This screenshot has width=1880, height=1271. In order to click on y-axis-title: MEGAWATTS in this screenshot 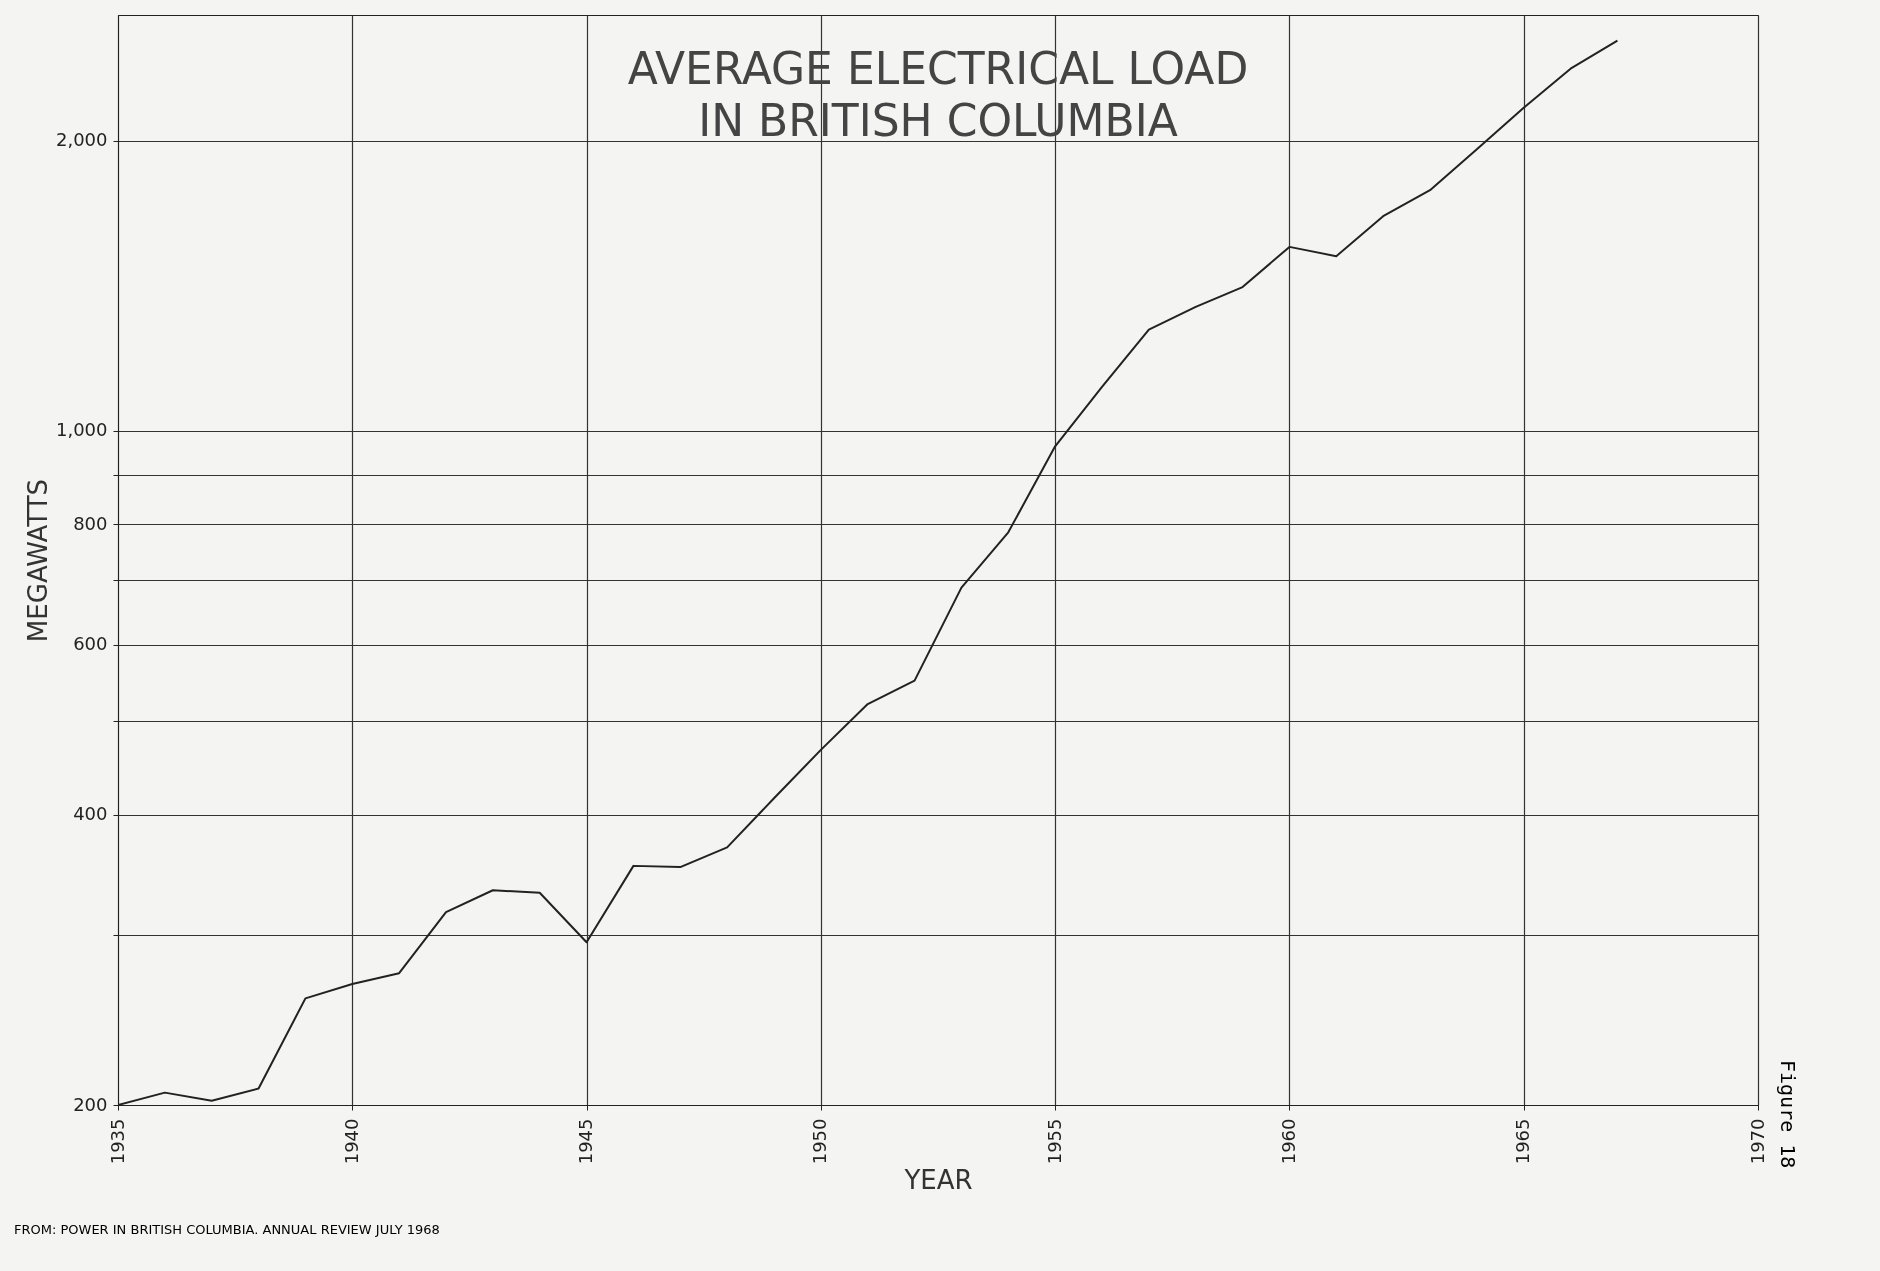, I will do `click(37, 560)`.